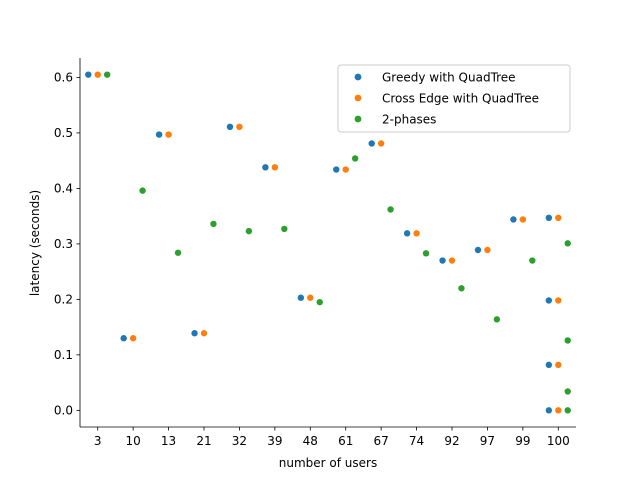 Image resolution: width=640 pixels, height=480 pixels. What do you see at coordinates (133, 441) in the screenshot?
I see `x-tick-label: 10` at bounding box center [133, 441].